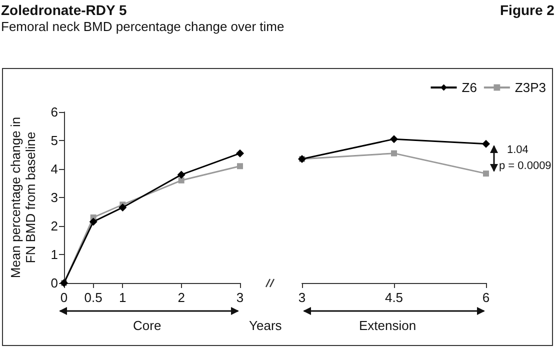  I want to click on y-tick-label: 3, so click(54, 197).